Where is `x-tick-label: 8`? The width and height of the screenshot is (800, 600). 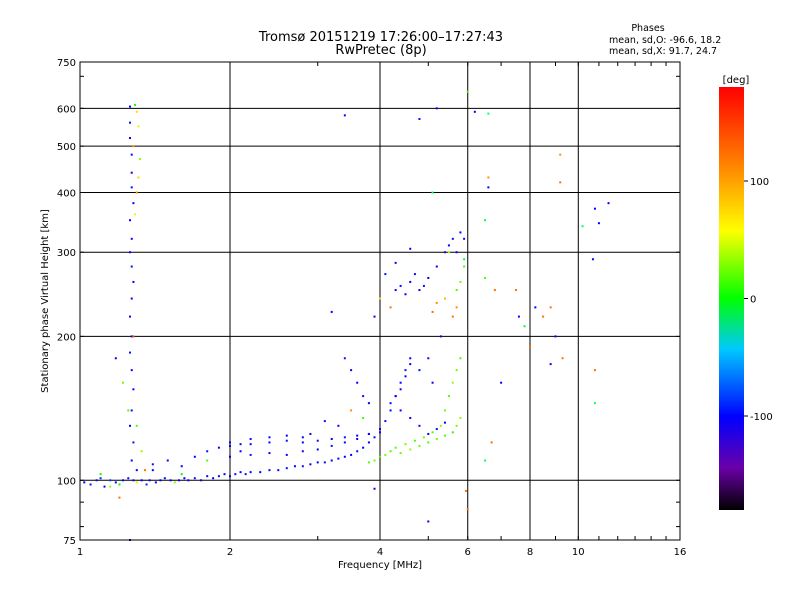 x-tick-label: 8 is located at coordinates (530, 552).